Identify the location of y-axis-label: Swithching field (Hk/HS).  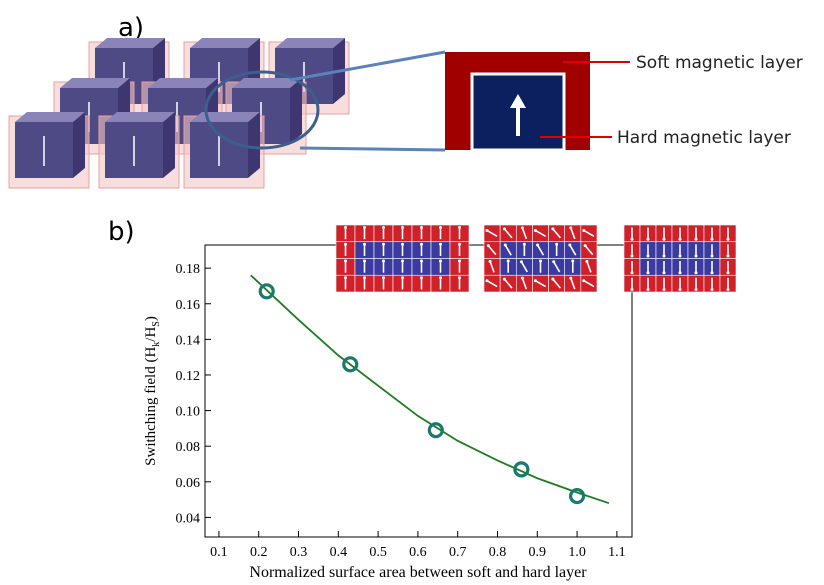
(152, 391).